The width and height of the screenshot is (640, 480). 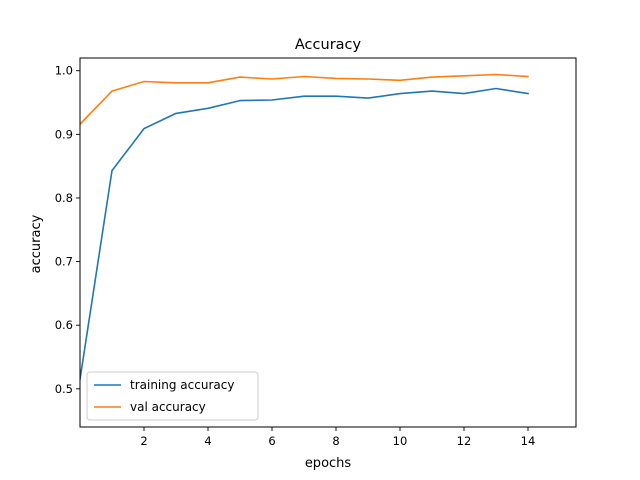 What do you see at coordinates (64, 262) in the screenshot?
I see `y-tick-label: 0.7` at bounding box center [64, 262].